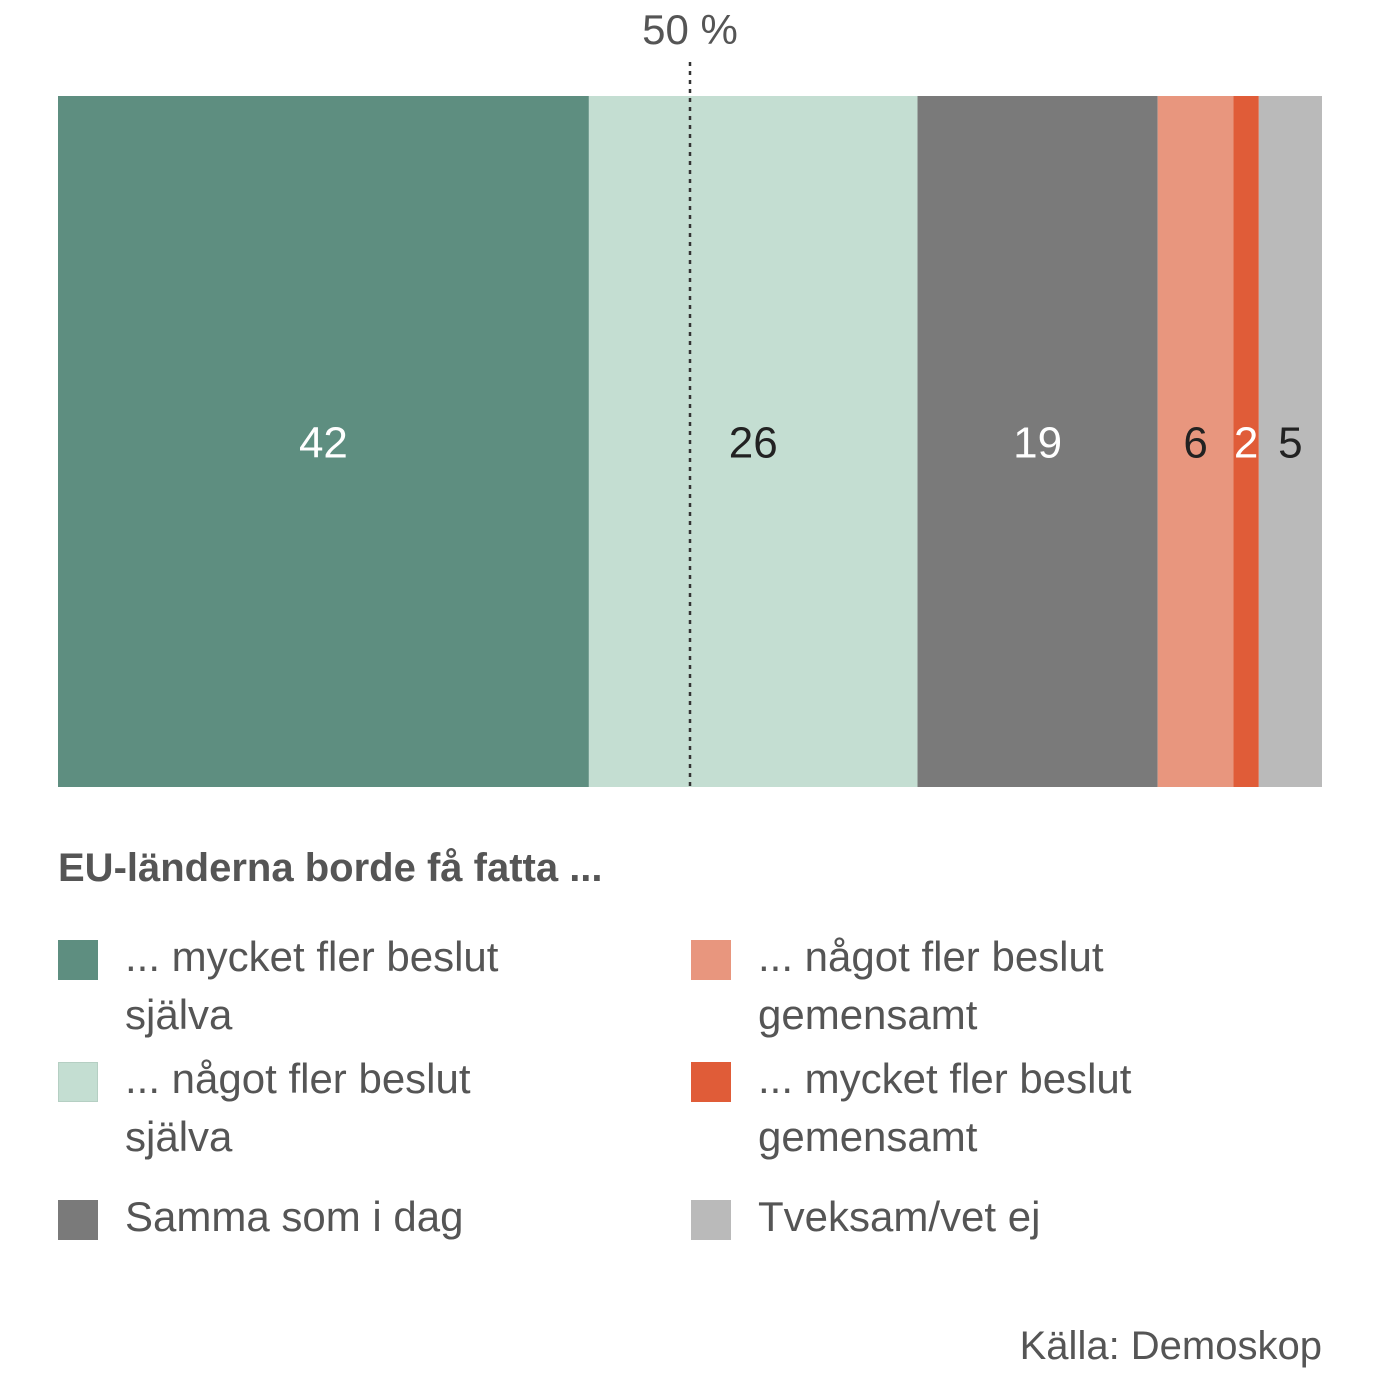 The height and width of the screenshot is (1380, 1380). What do you see at coordinates (931, 985) in the screenshot?
I see `legend-label: ... något fler beslut gemensamt` at bounding box center [931, 985].